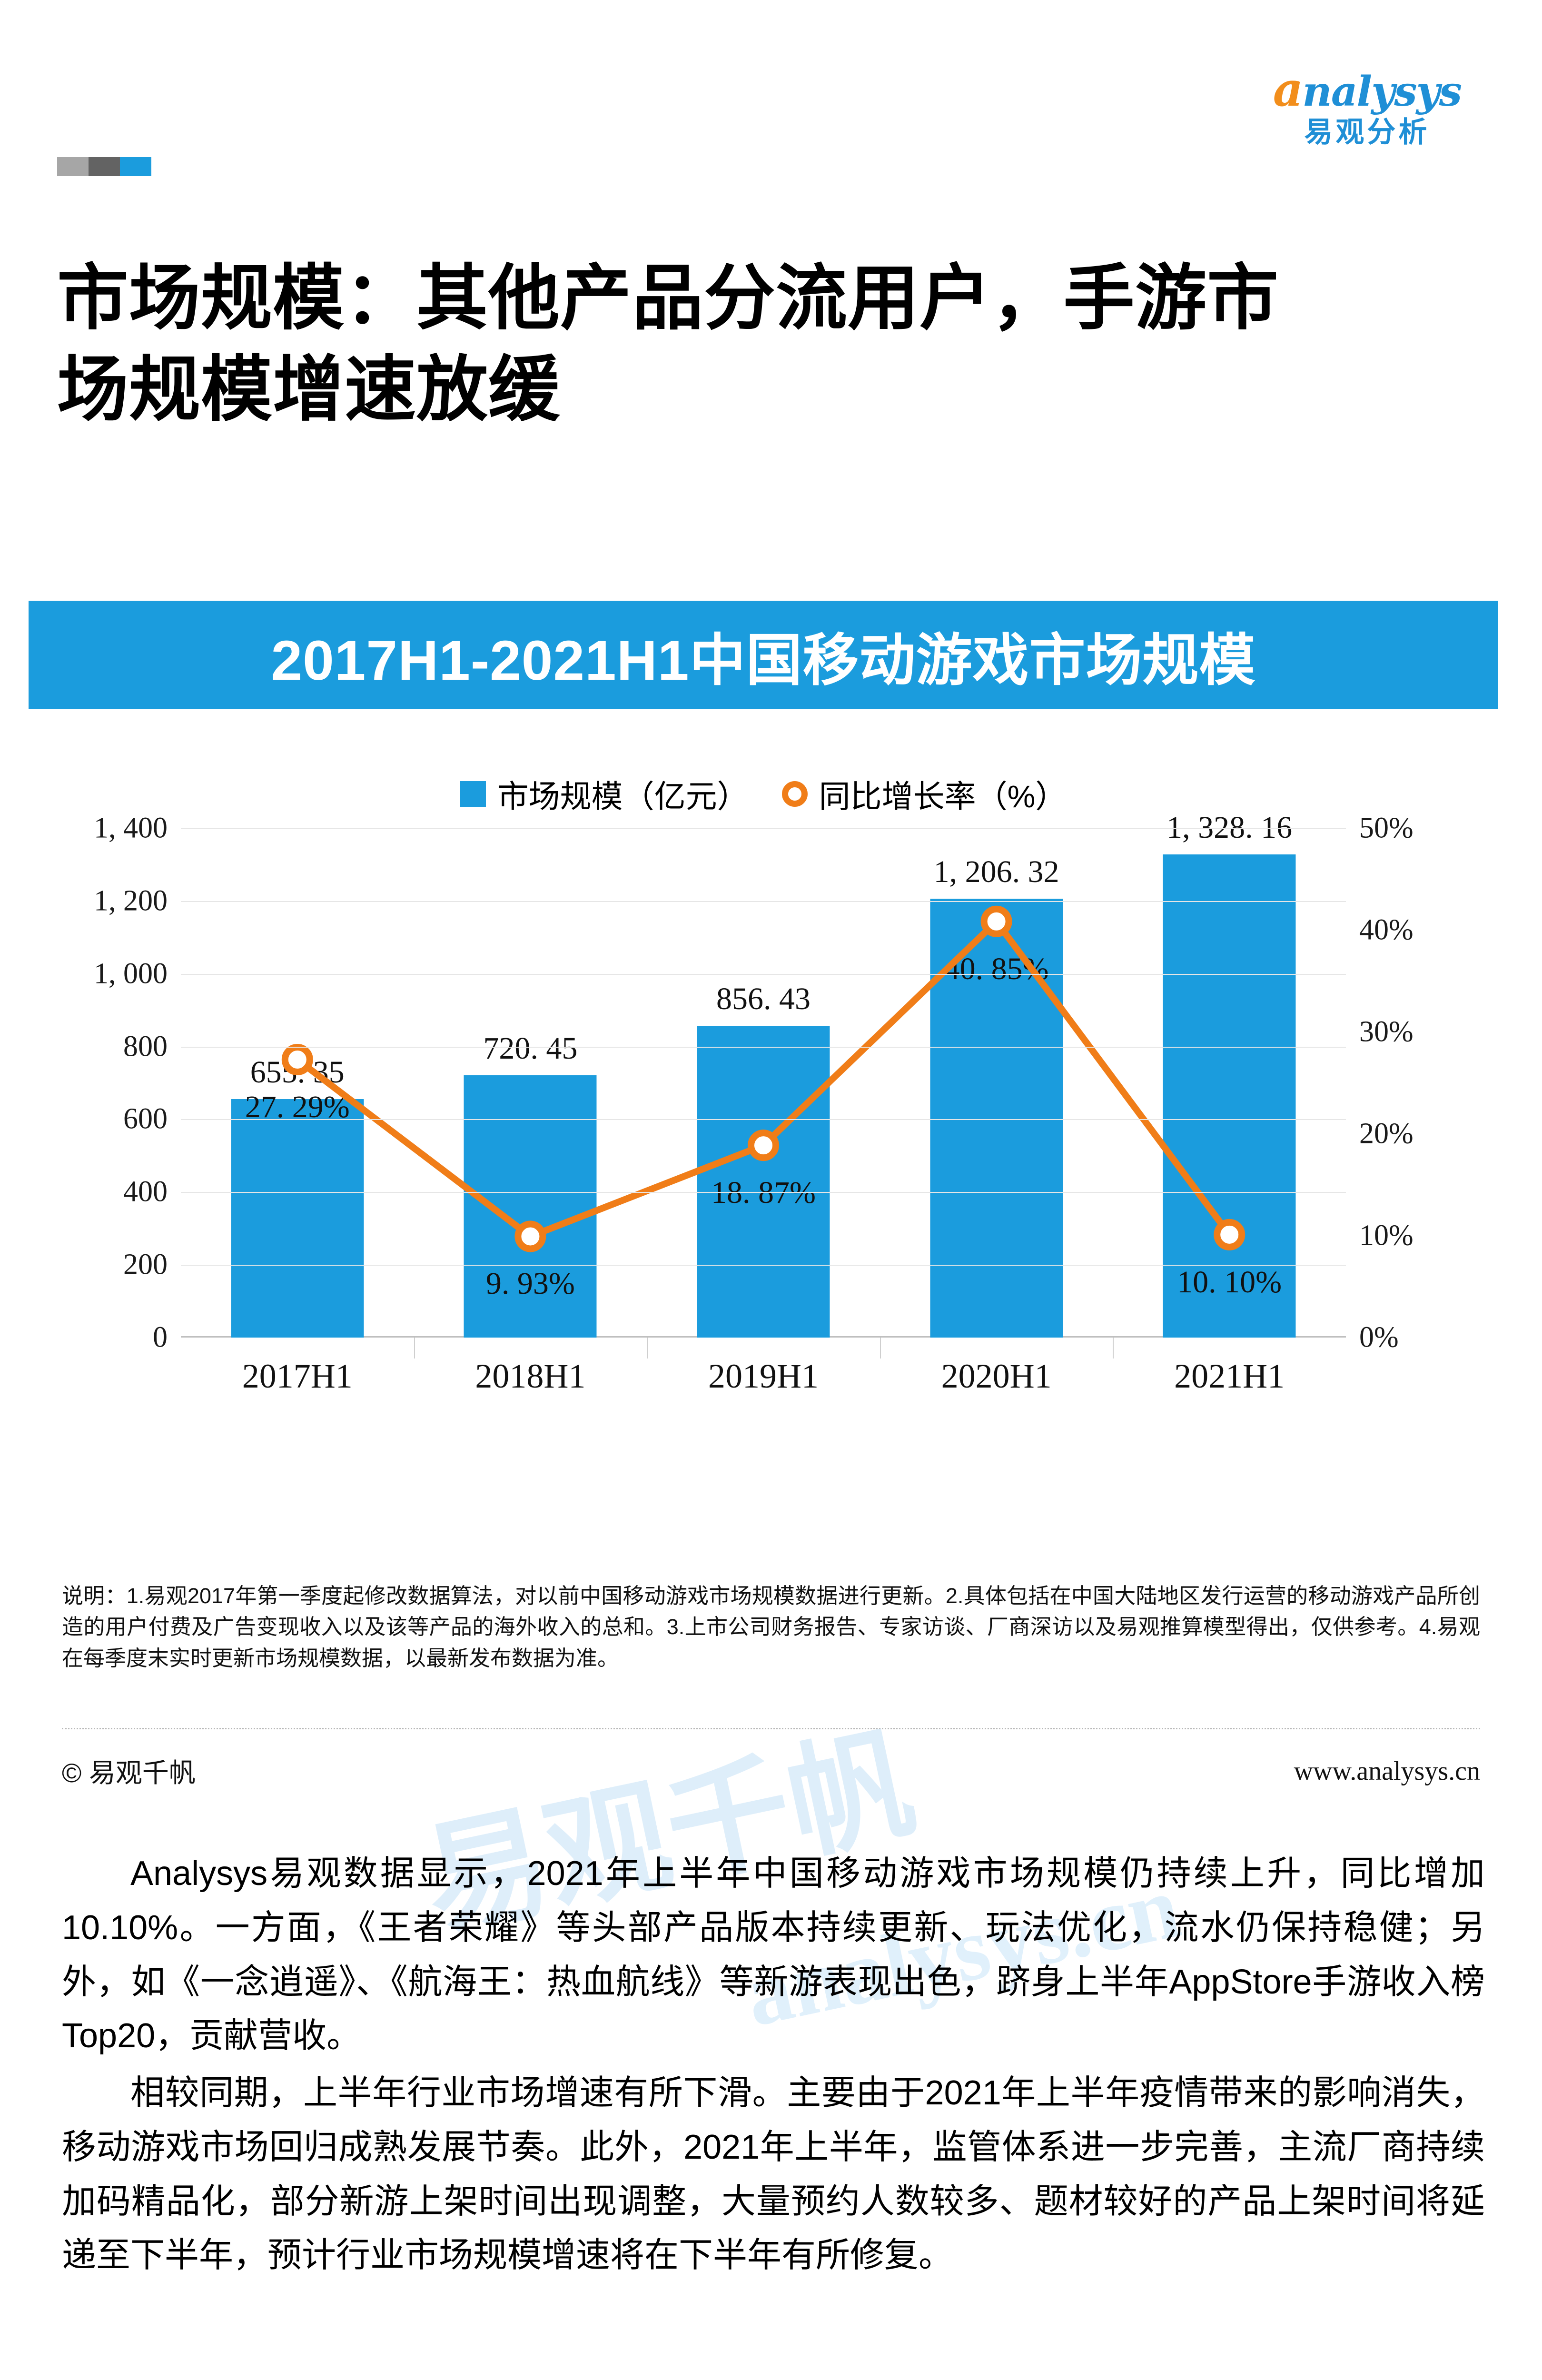 This screenshot has width=1542, height=2380. I want to click on accent-bar, so click(104, 166).